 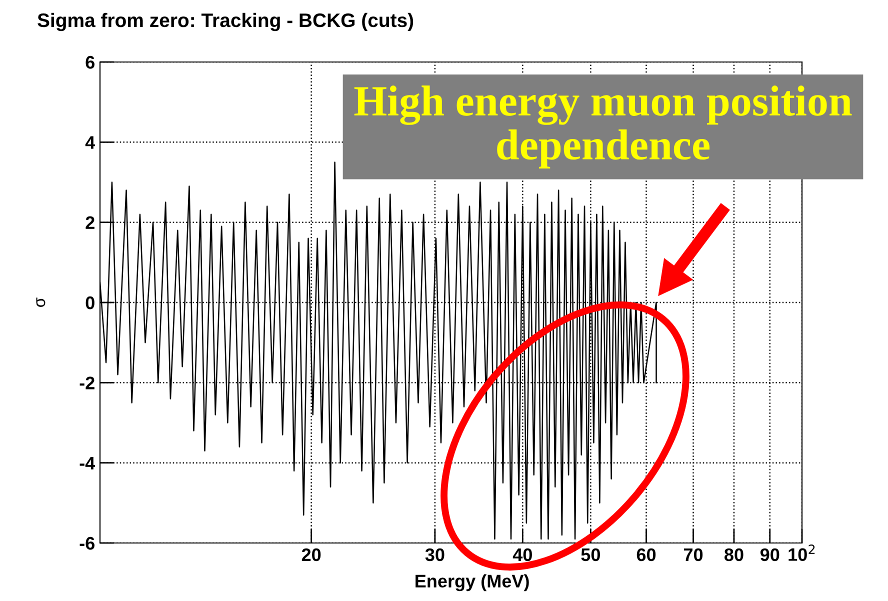 What do you see at coordinates (472, 583) in the screenshot?
I see `x-axis-title: Energy (MeV)` at bounding box center [472, 583].